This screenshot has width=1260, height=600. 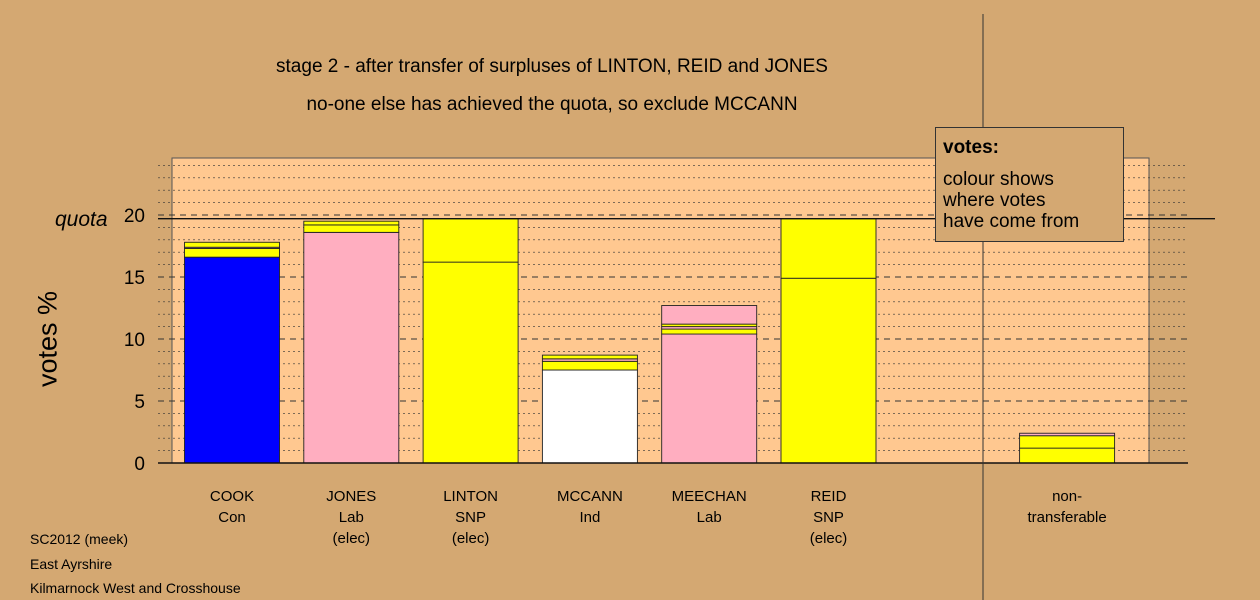 I want to click on footer-council: East Ayrshire, so click(x=71, y=564).